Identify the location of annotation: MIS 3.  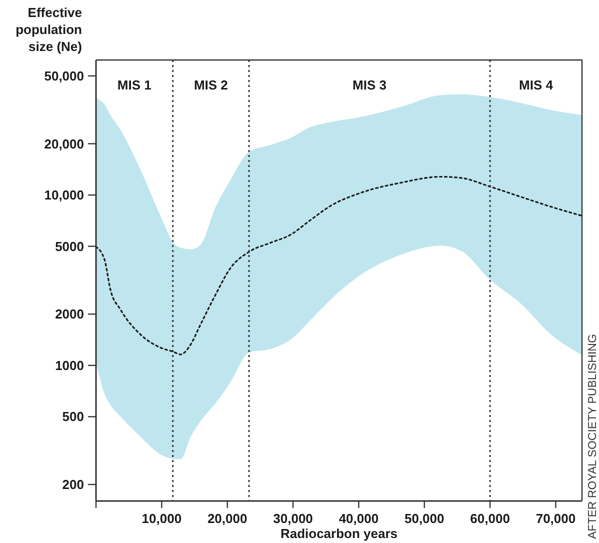
(369, 85).